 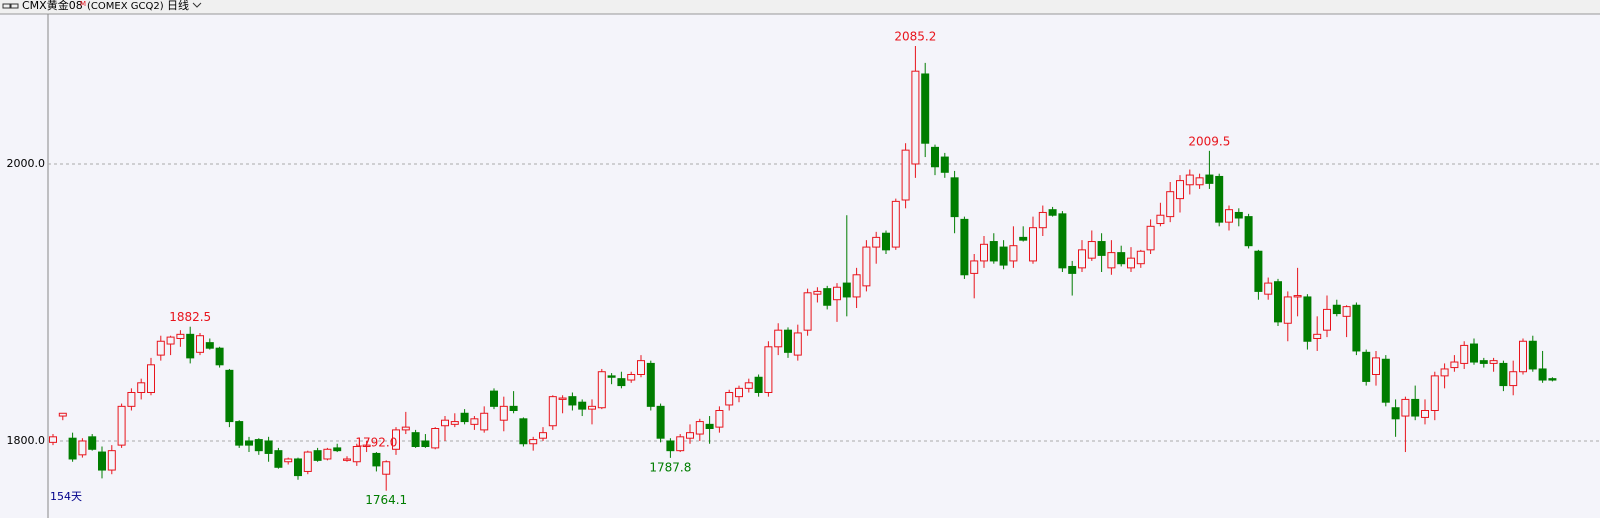 What do you see at coordinates (190, 317) in the screenshot?
I see `extreme-label: 1882.5` at bounding box center [190, 317].